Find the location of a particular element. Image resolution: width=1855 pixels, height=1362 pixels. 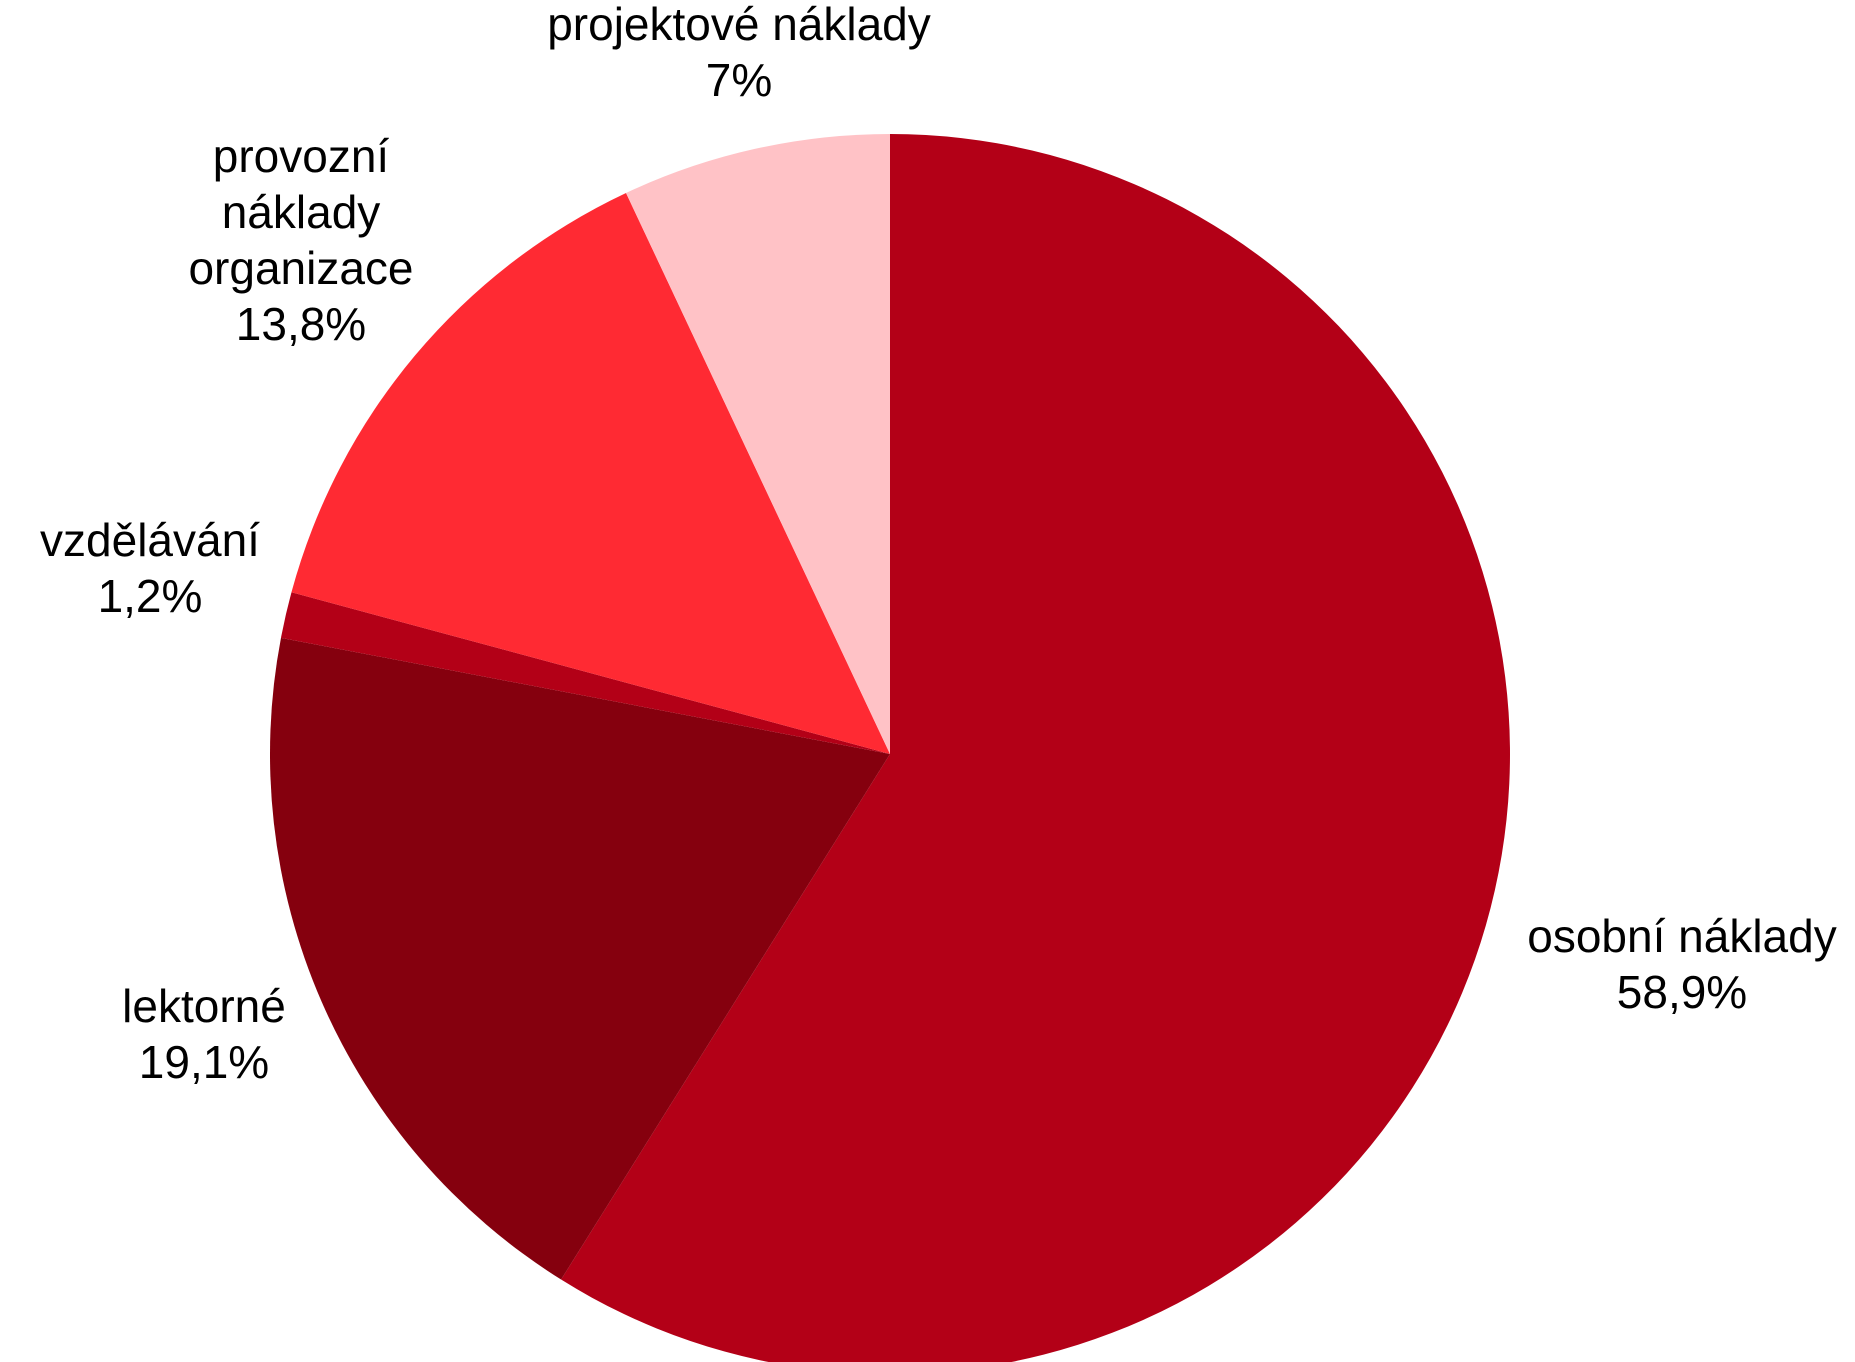

slice-value-label: 1,2% is located at coordinates (150, 596).